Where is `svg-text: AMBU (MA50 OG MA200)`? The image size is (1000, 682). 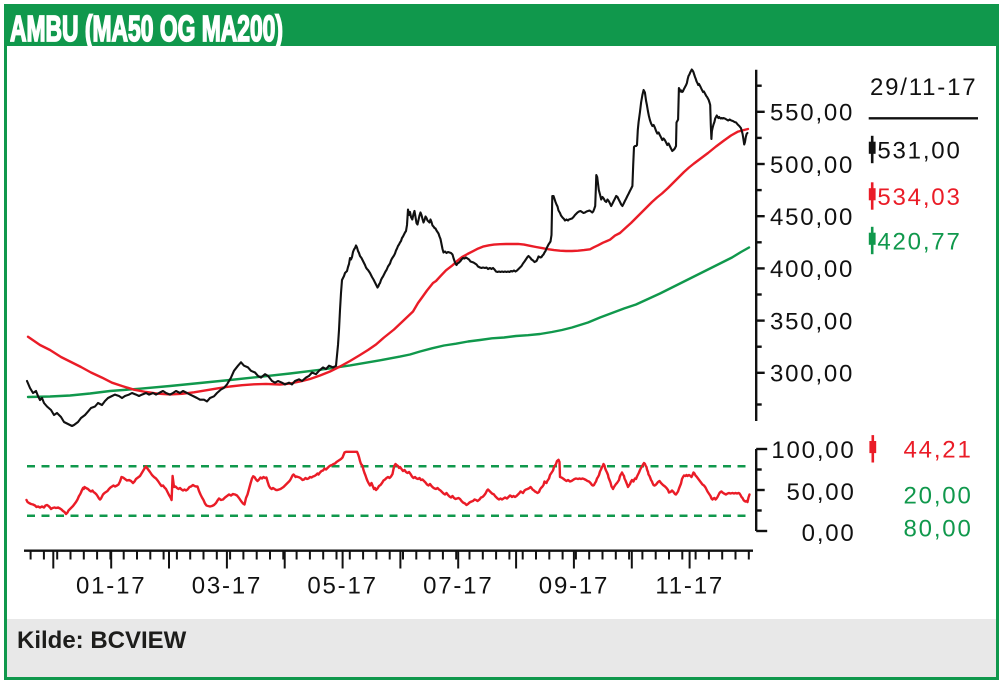
svg-text: AMBU (MA50 OG MA200) is located at coordinates (146, 28).